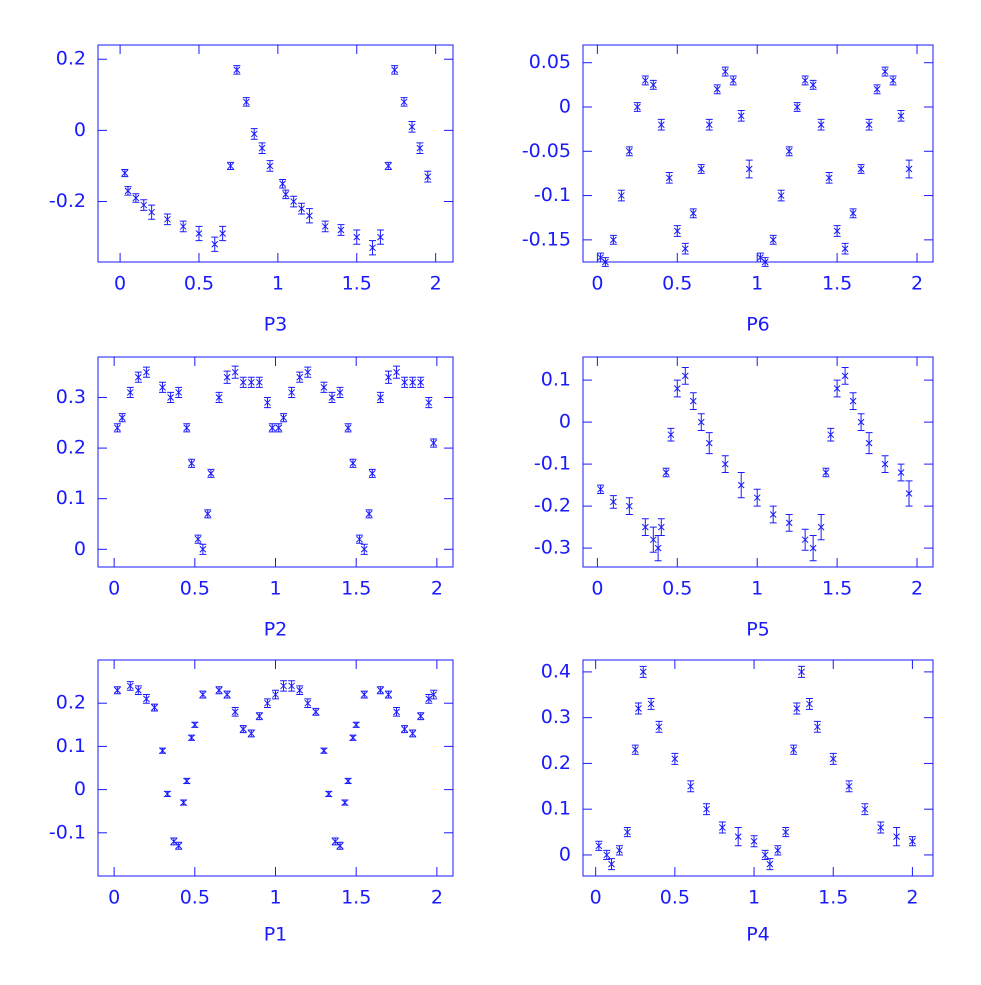 The width and height of the screenshot is (981, 985). Describe the element at coordinates (275, 898) in the screenshot. I see `x-tick-label: 1` at that location.